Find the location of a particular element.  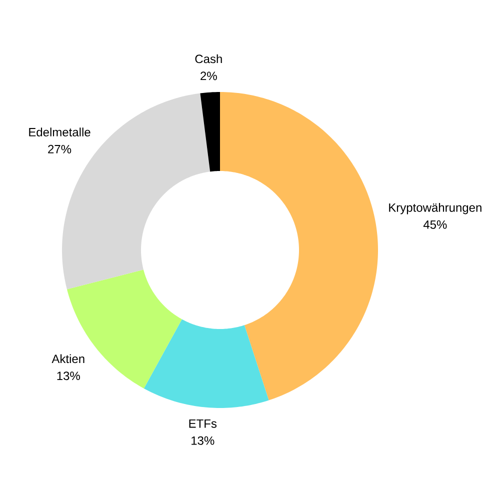

data-label: 45% is located at coordinates (435, 224).